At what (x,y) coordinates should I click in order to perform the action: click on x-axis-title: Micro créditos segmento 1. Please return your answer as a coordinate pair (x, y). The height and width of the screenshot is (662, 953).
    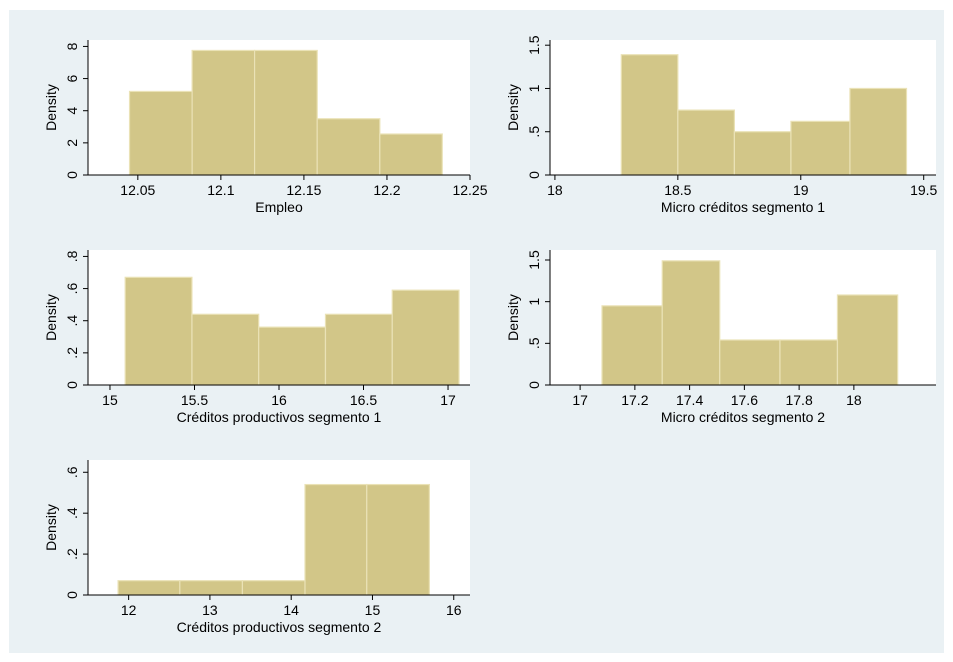
    Looking at the image, I should click on (743, 207).